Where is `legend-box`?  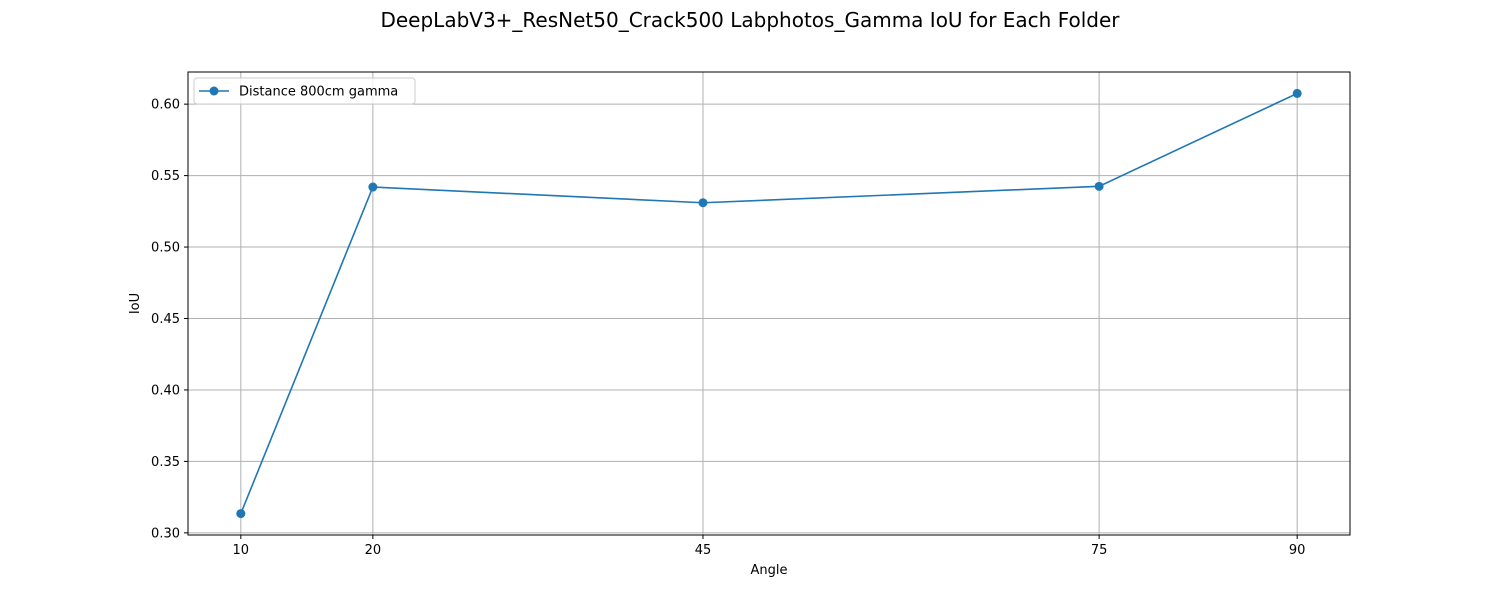 legend-box is located at coordinates (304, 91).